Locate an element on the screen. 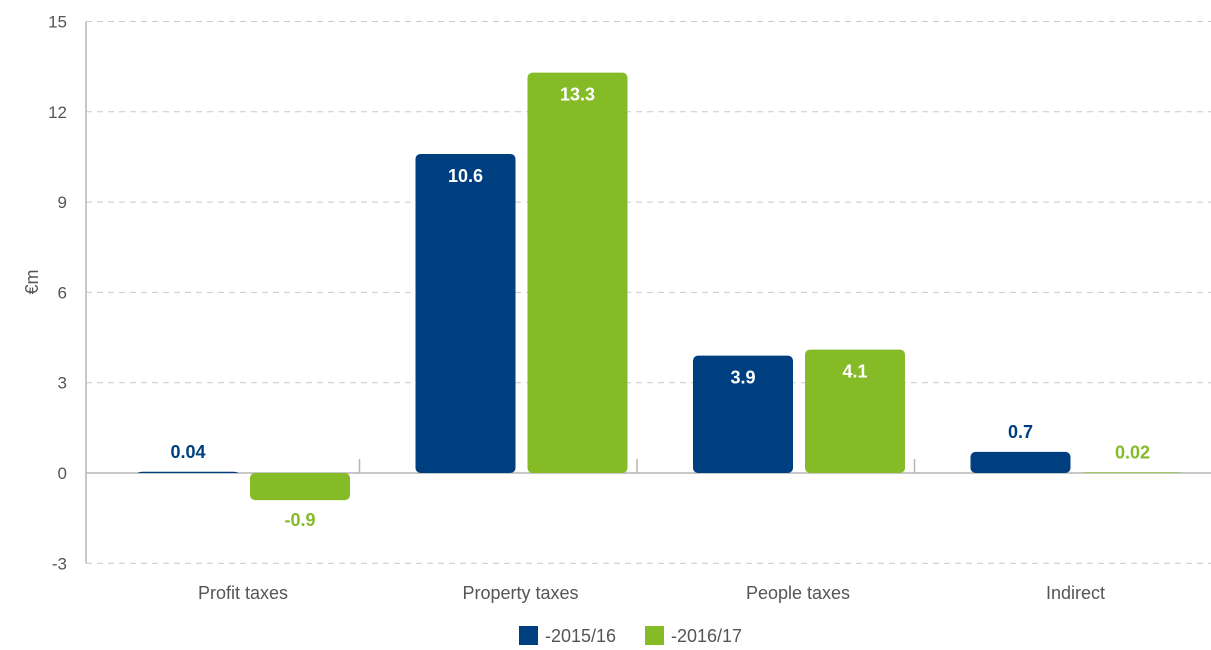 The height and width of the screenshot is (650, 1211). x-category-label: People taxes is located at coordinates (798, 593).